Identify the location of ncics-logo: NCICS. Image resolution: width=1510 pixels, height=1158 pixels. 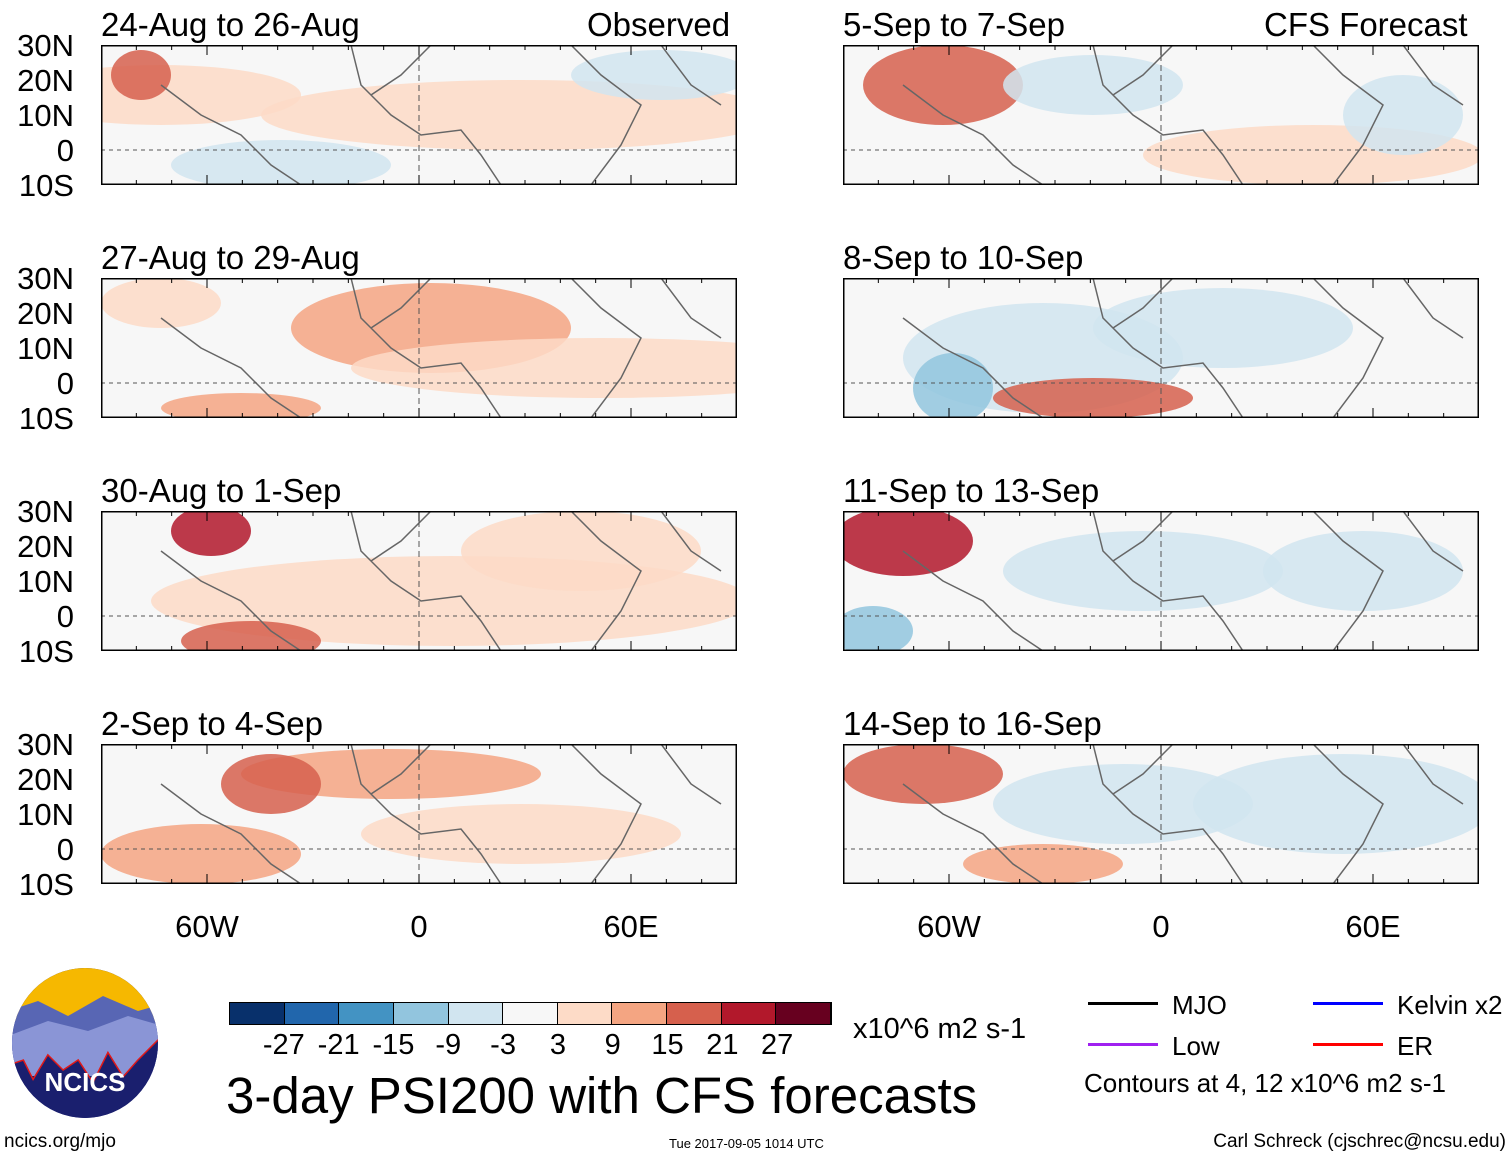
(85, 1043).